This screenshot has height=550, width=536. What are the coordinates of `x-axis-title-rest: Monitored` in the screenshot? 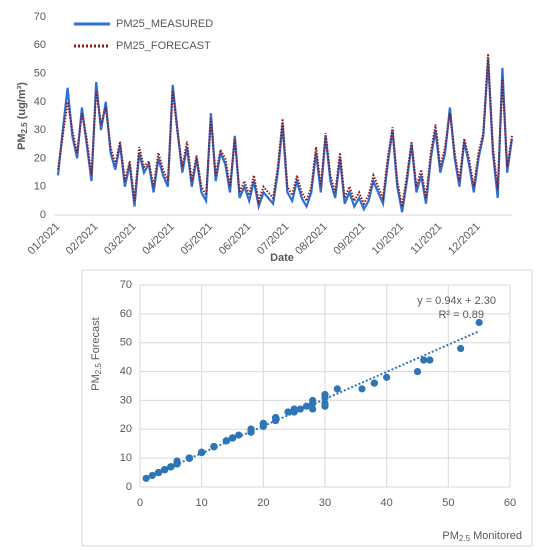 It's located at (496, 536).